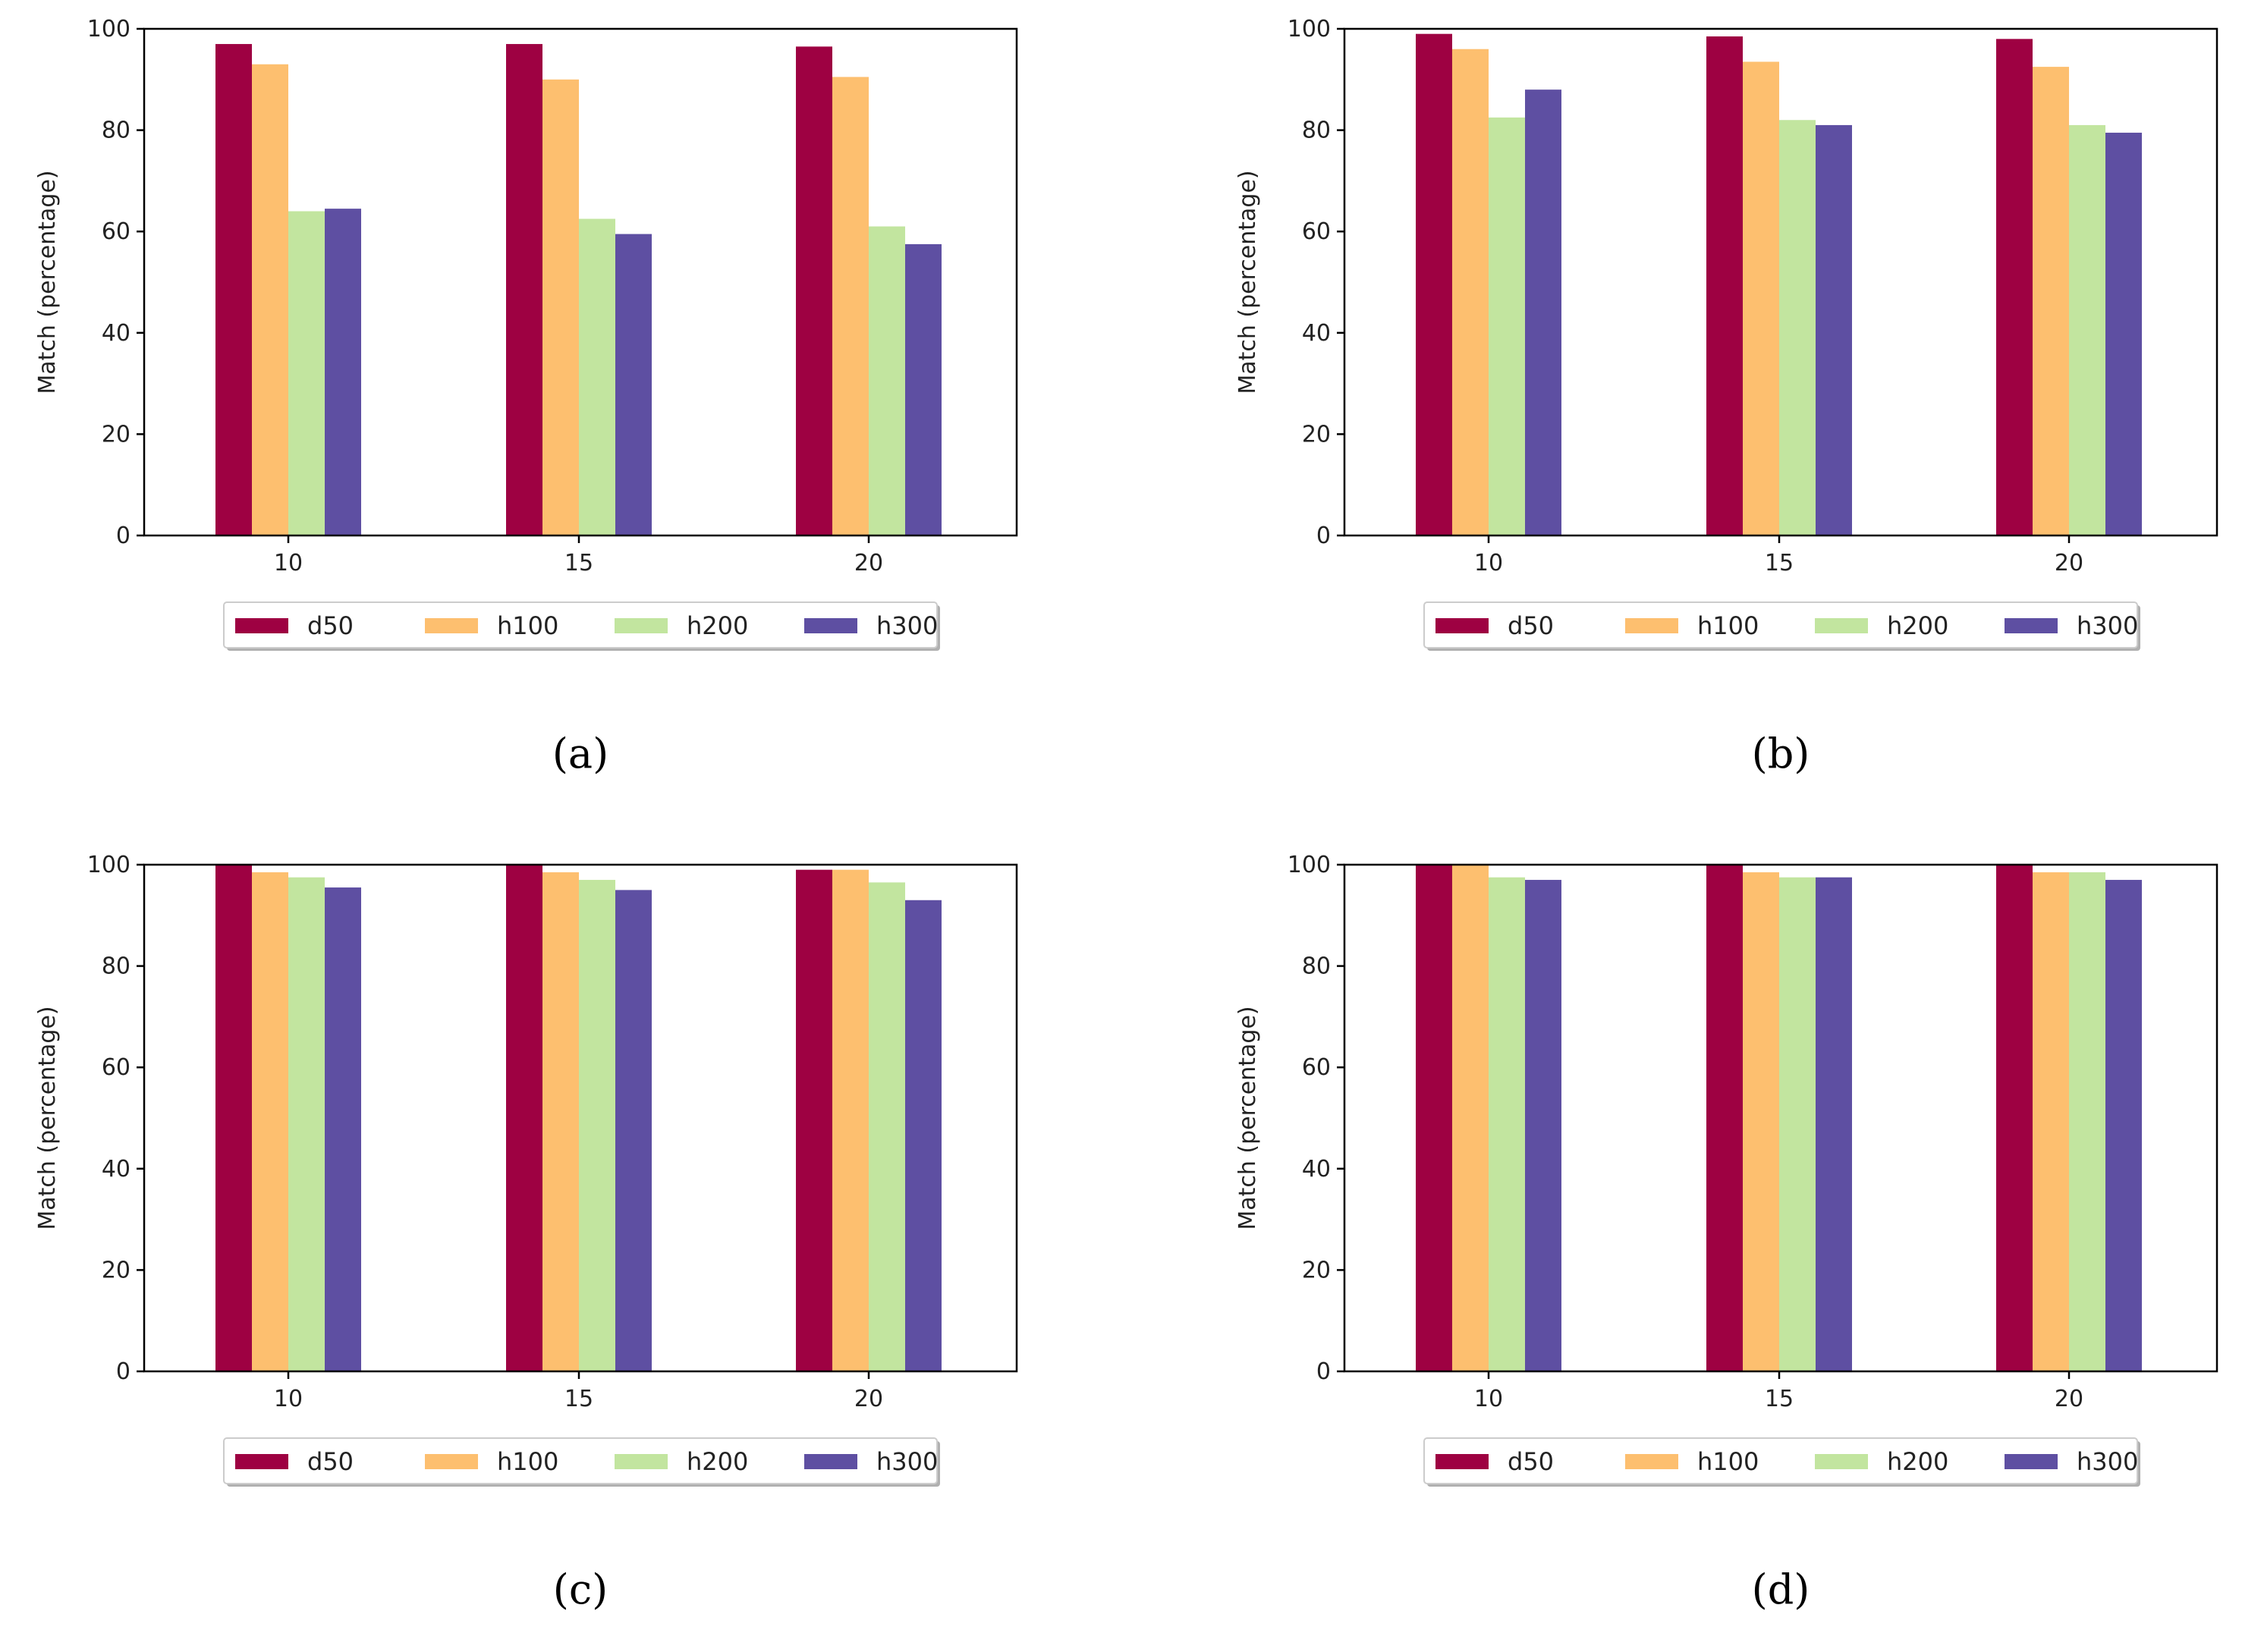 The width and height of the screenshot is (2242, 1652). Describe the element at coordinates (580, 1590) in the screenshot. I see `panel-label: (c)` at that location.